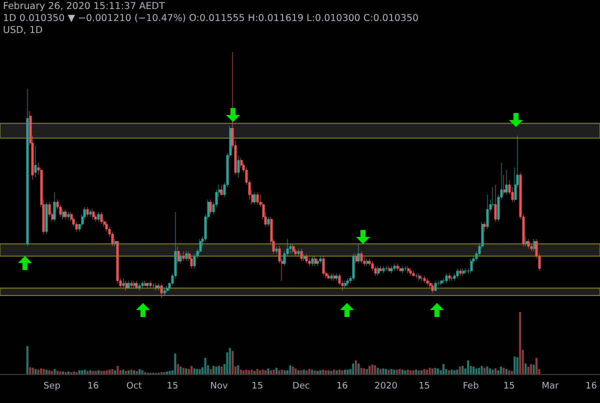 The height and width of the screenshot is (403, 600). Describe the element at coordinates (258, 387) in the screenshot. I see `x-tick-label: 15` at that location.